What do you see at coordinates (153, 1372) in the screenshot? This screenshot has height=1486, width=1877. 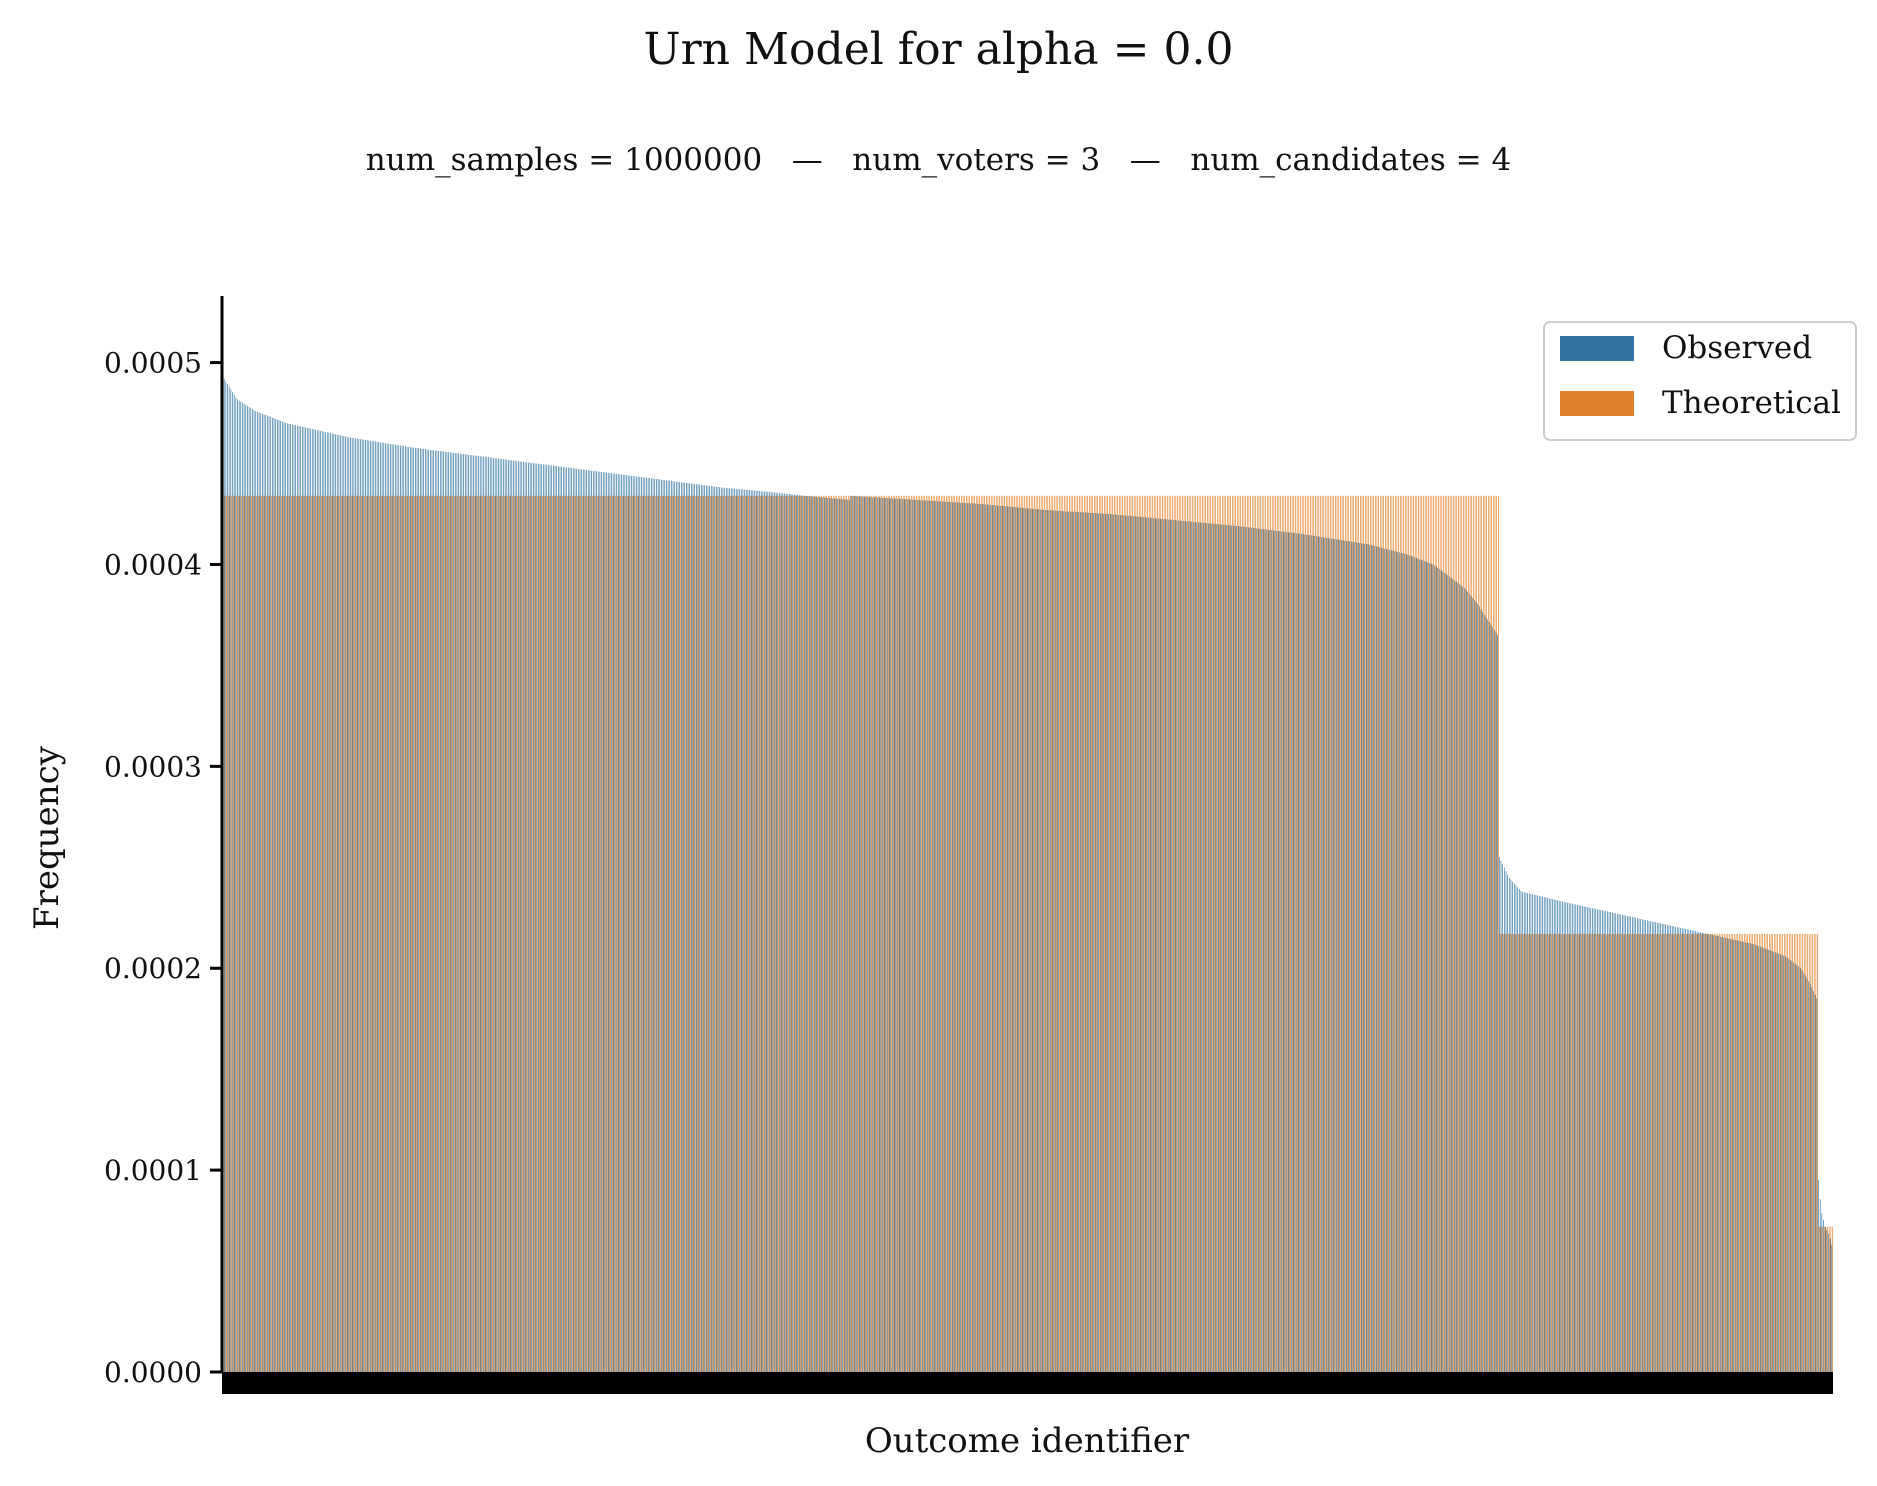 I see `y-tick-label: 0.0000` at bounding box center [153, 1372].